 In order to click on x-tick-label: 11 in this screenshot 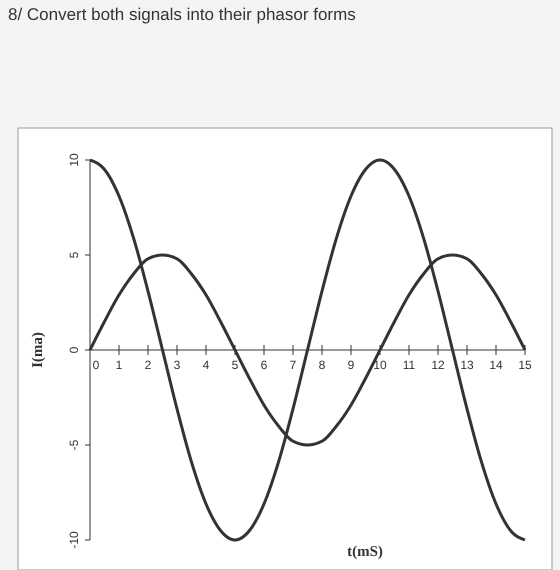, I will do `click(409, 365)`.